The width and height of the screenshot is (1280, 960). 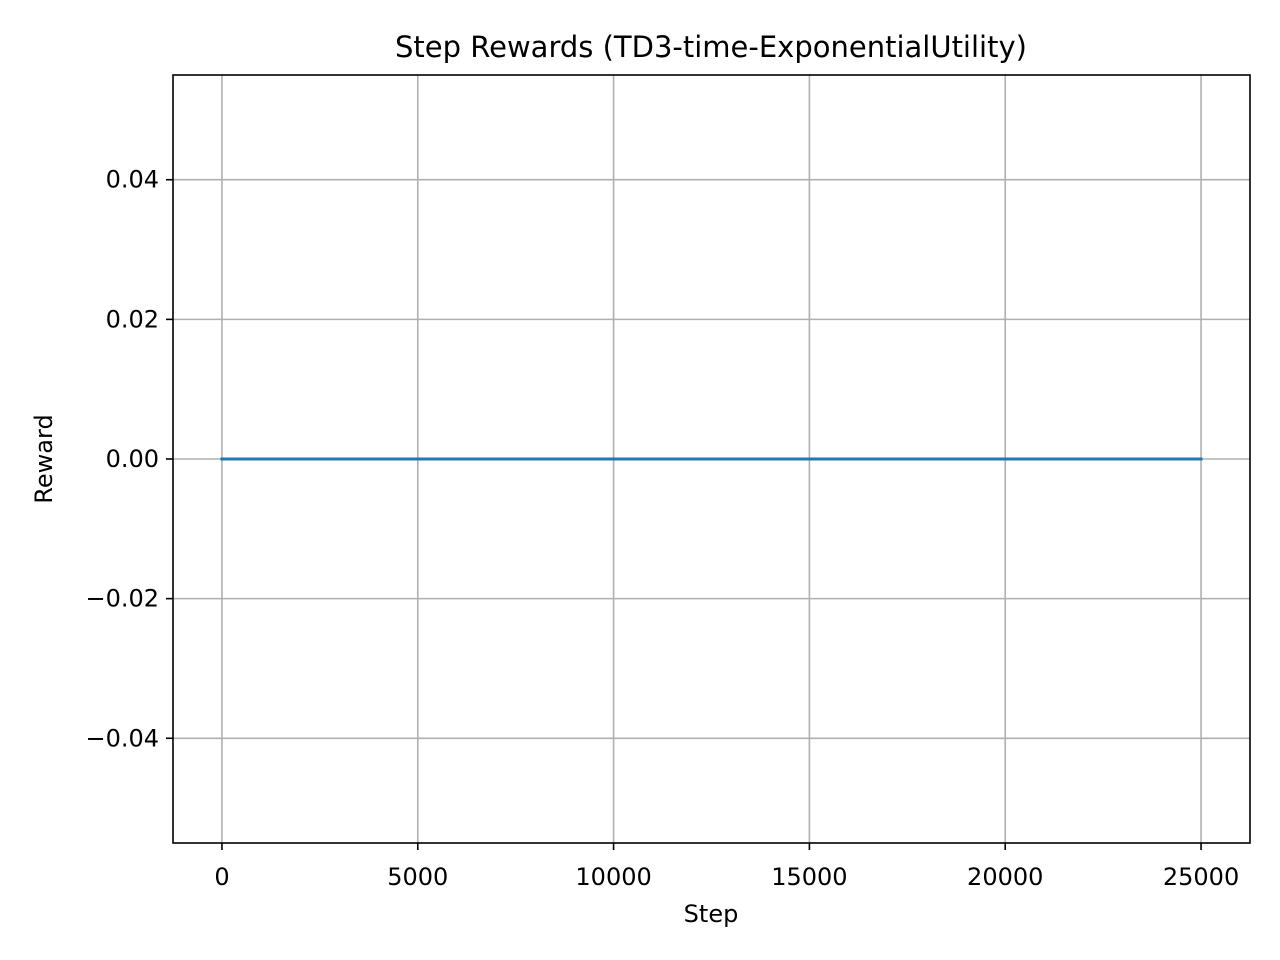 I want to click on y-tick-label: 0.00, so click(x=132, y=459).